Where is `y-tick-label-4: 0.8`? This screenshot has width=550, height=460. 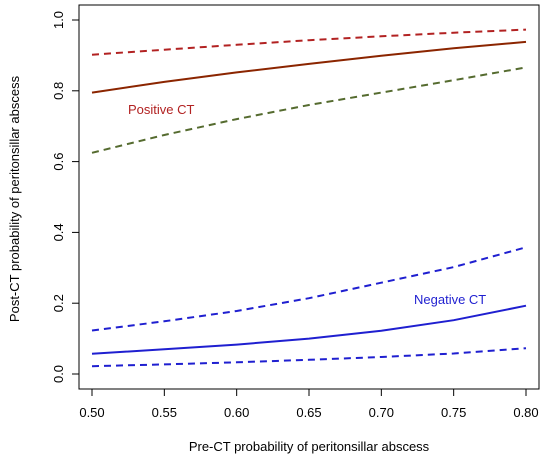
y-tick-label-4: 0.8 is located at coordinates (58, 91).